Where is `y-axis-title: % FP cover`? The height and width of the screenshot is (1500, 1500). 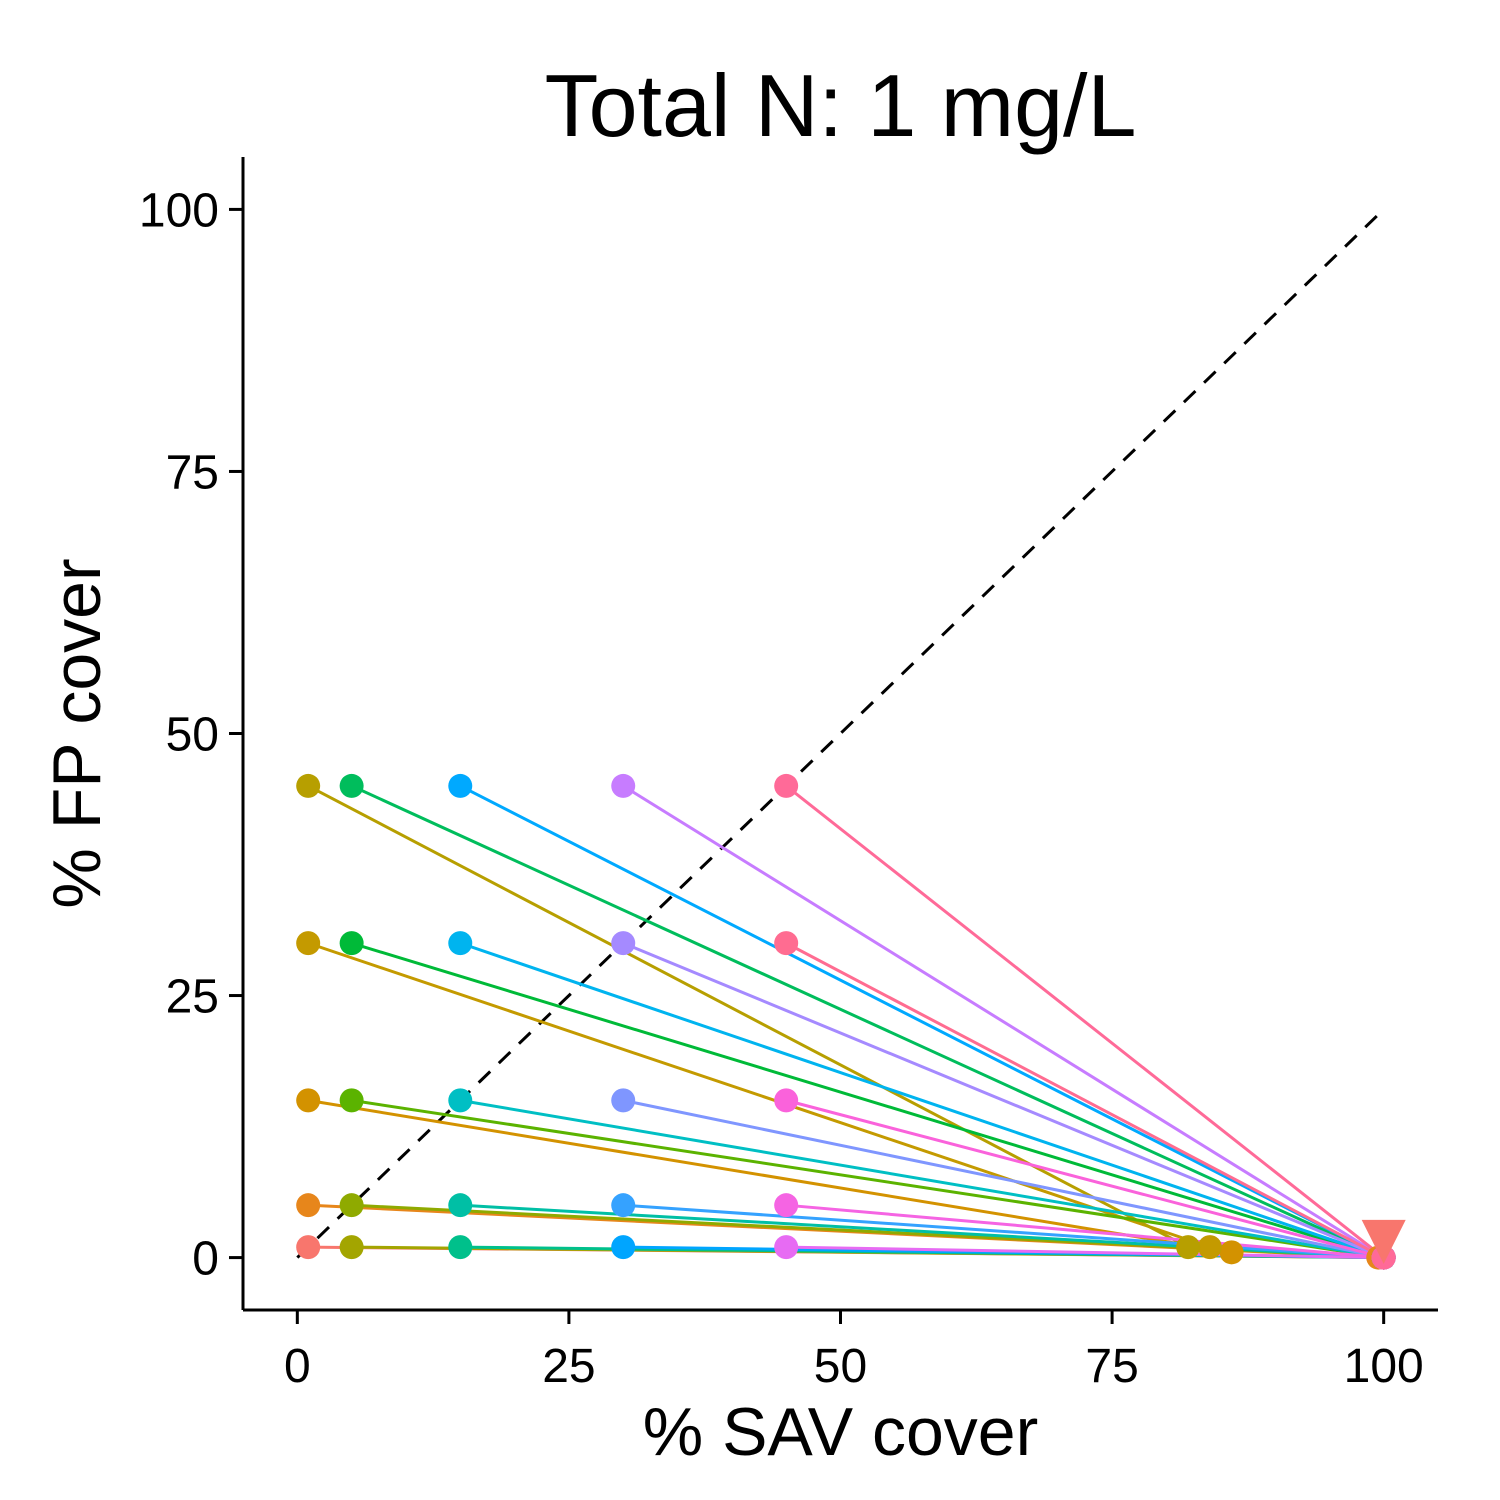 y-axis-title: % FP cover is located at coordinates (77, 733).